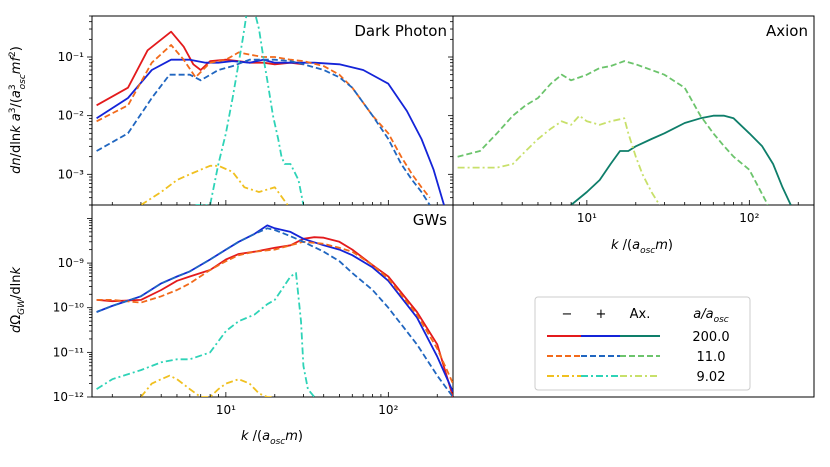 Image resolution: width=830 pixels, height=467 pixels. What do you see at coordinates (272, 438) in the screenshot?
I see `xlabel-bottom-left: k /(aoscm)` at bounding box center [272, 438].